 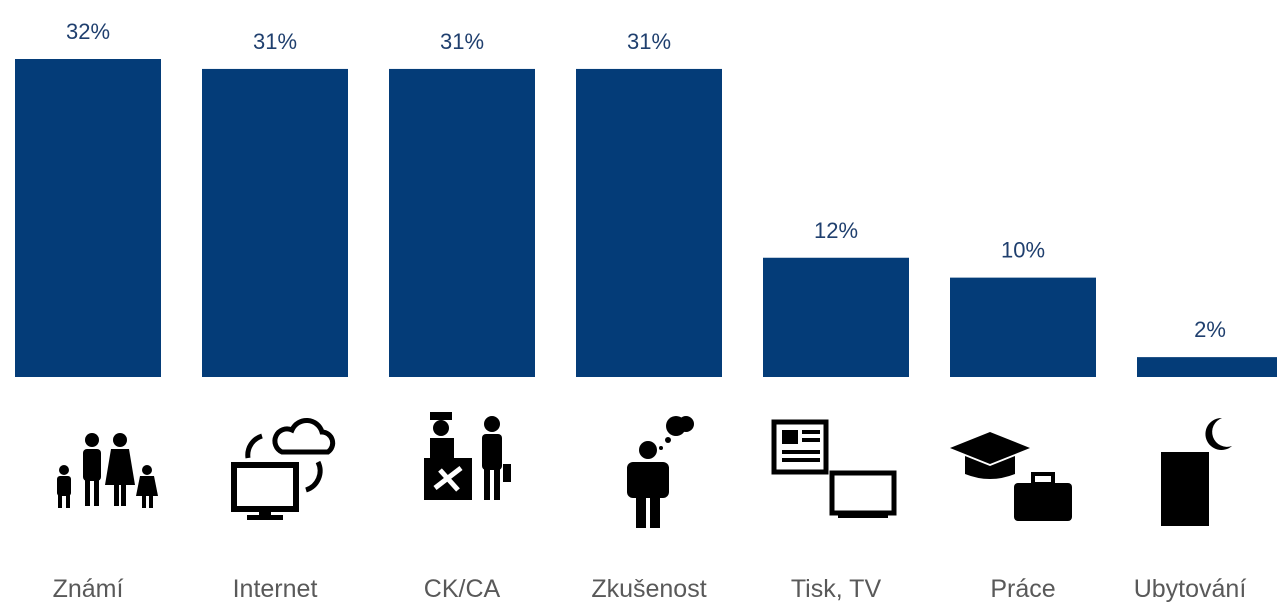 What do you see at coordinates (275, 589) in the screenshot?
I see `category-label: Internet` at bounding box center [275, 589].